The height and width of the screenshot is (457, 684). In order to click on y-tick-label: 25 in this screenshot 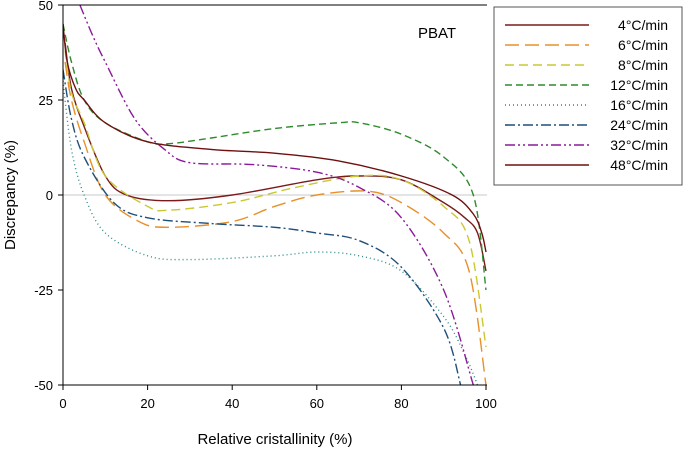, I will do `click(46, 100)`.